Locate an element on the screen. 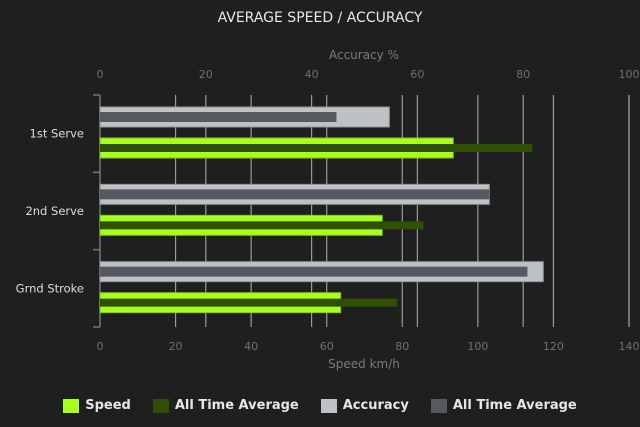  legend-item-accuracy-average: All Time Average is located at coordinates (503, 405).